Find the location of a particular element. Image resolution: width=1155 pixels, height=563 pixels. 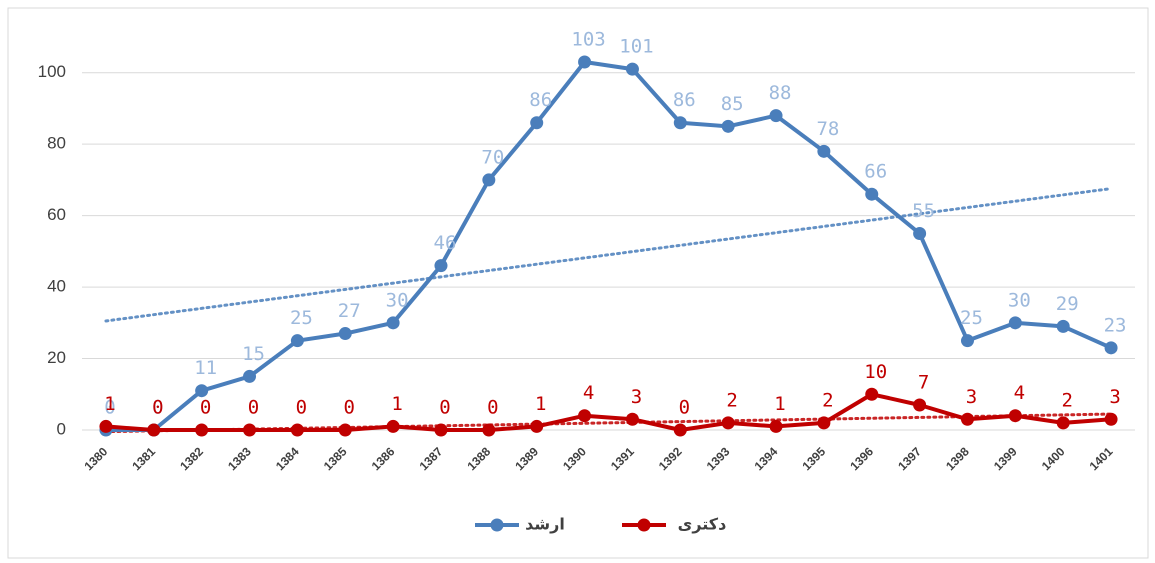

y-tick-label: 100 is located at coordinates (52, 71).